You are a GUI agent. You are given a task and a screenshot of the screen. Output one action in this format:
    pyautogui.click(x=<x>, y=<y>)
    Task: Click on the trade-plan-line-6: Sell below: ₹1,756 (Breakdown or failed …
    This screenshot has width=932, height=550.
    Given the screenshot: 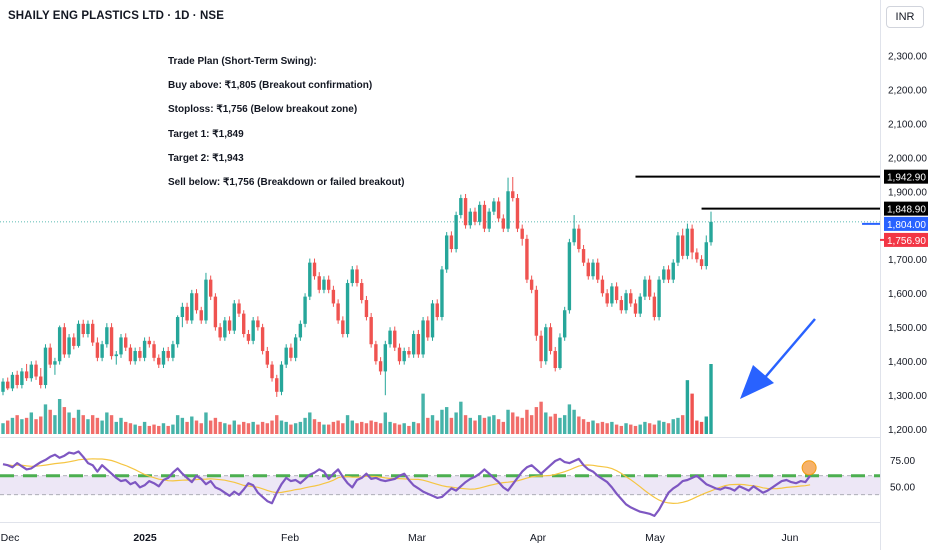 What is the action you would take?
    pyautogui.click(x=286, y=182)
    